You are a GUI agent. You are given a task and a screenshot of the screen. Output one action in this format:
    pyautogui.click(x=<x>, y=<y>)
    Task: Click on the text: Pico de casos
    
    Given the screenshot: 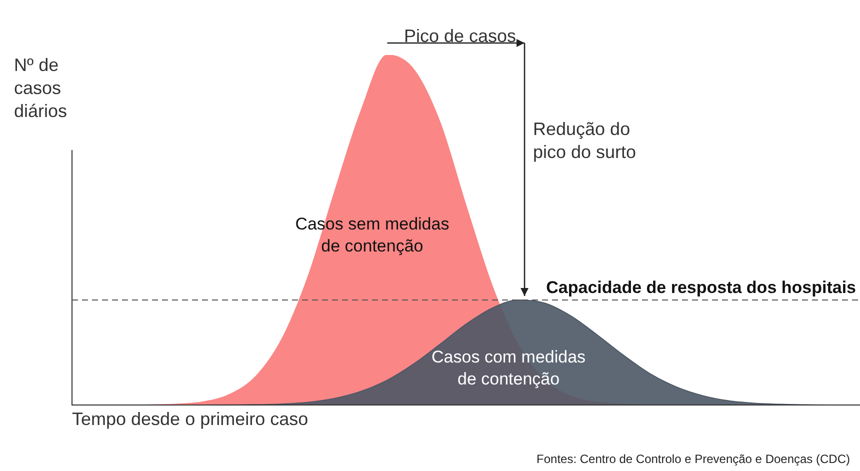 What is the action you would take?
    pyautogui.click(x=460, y=36)
    